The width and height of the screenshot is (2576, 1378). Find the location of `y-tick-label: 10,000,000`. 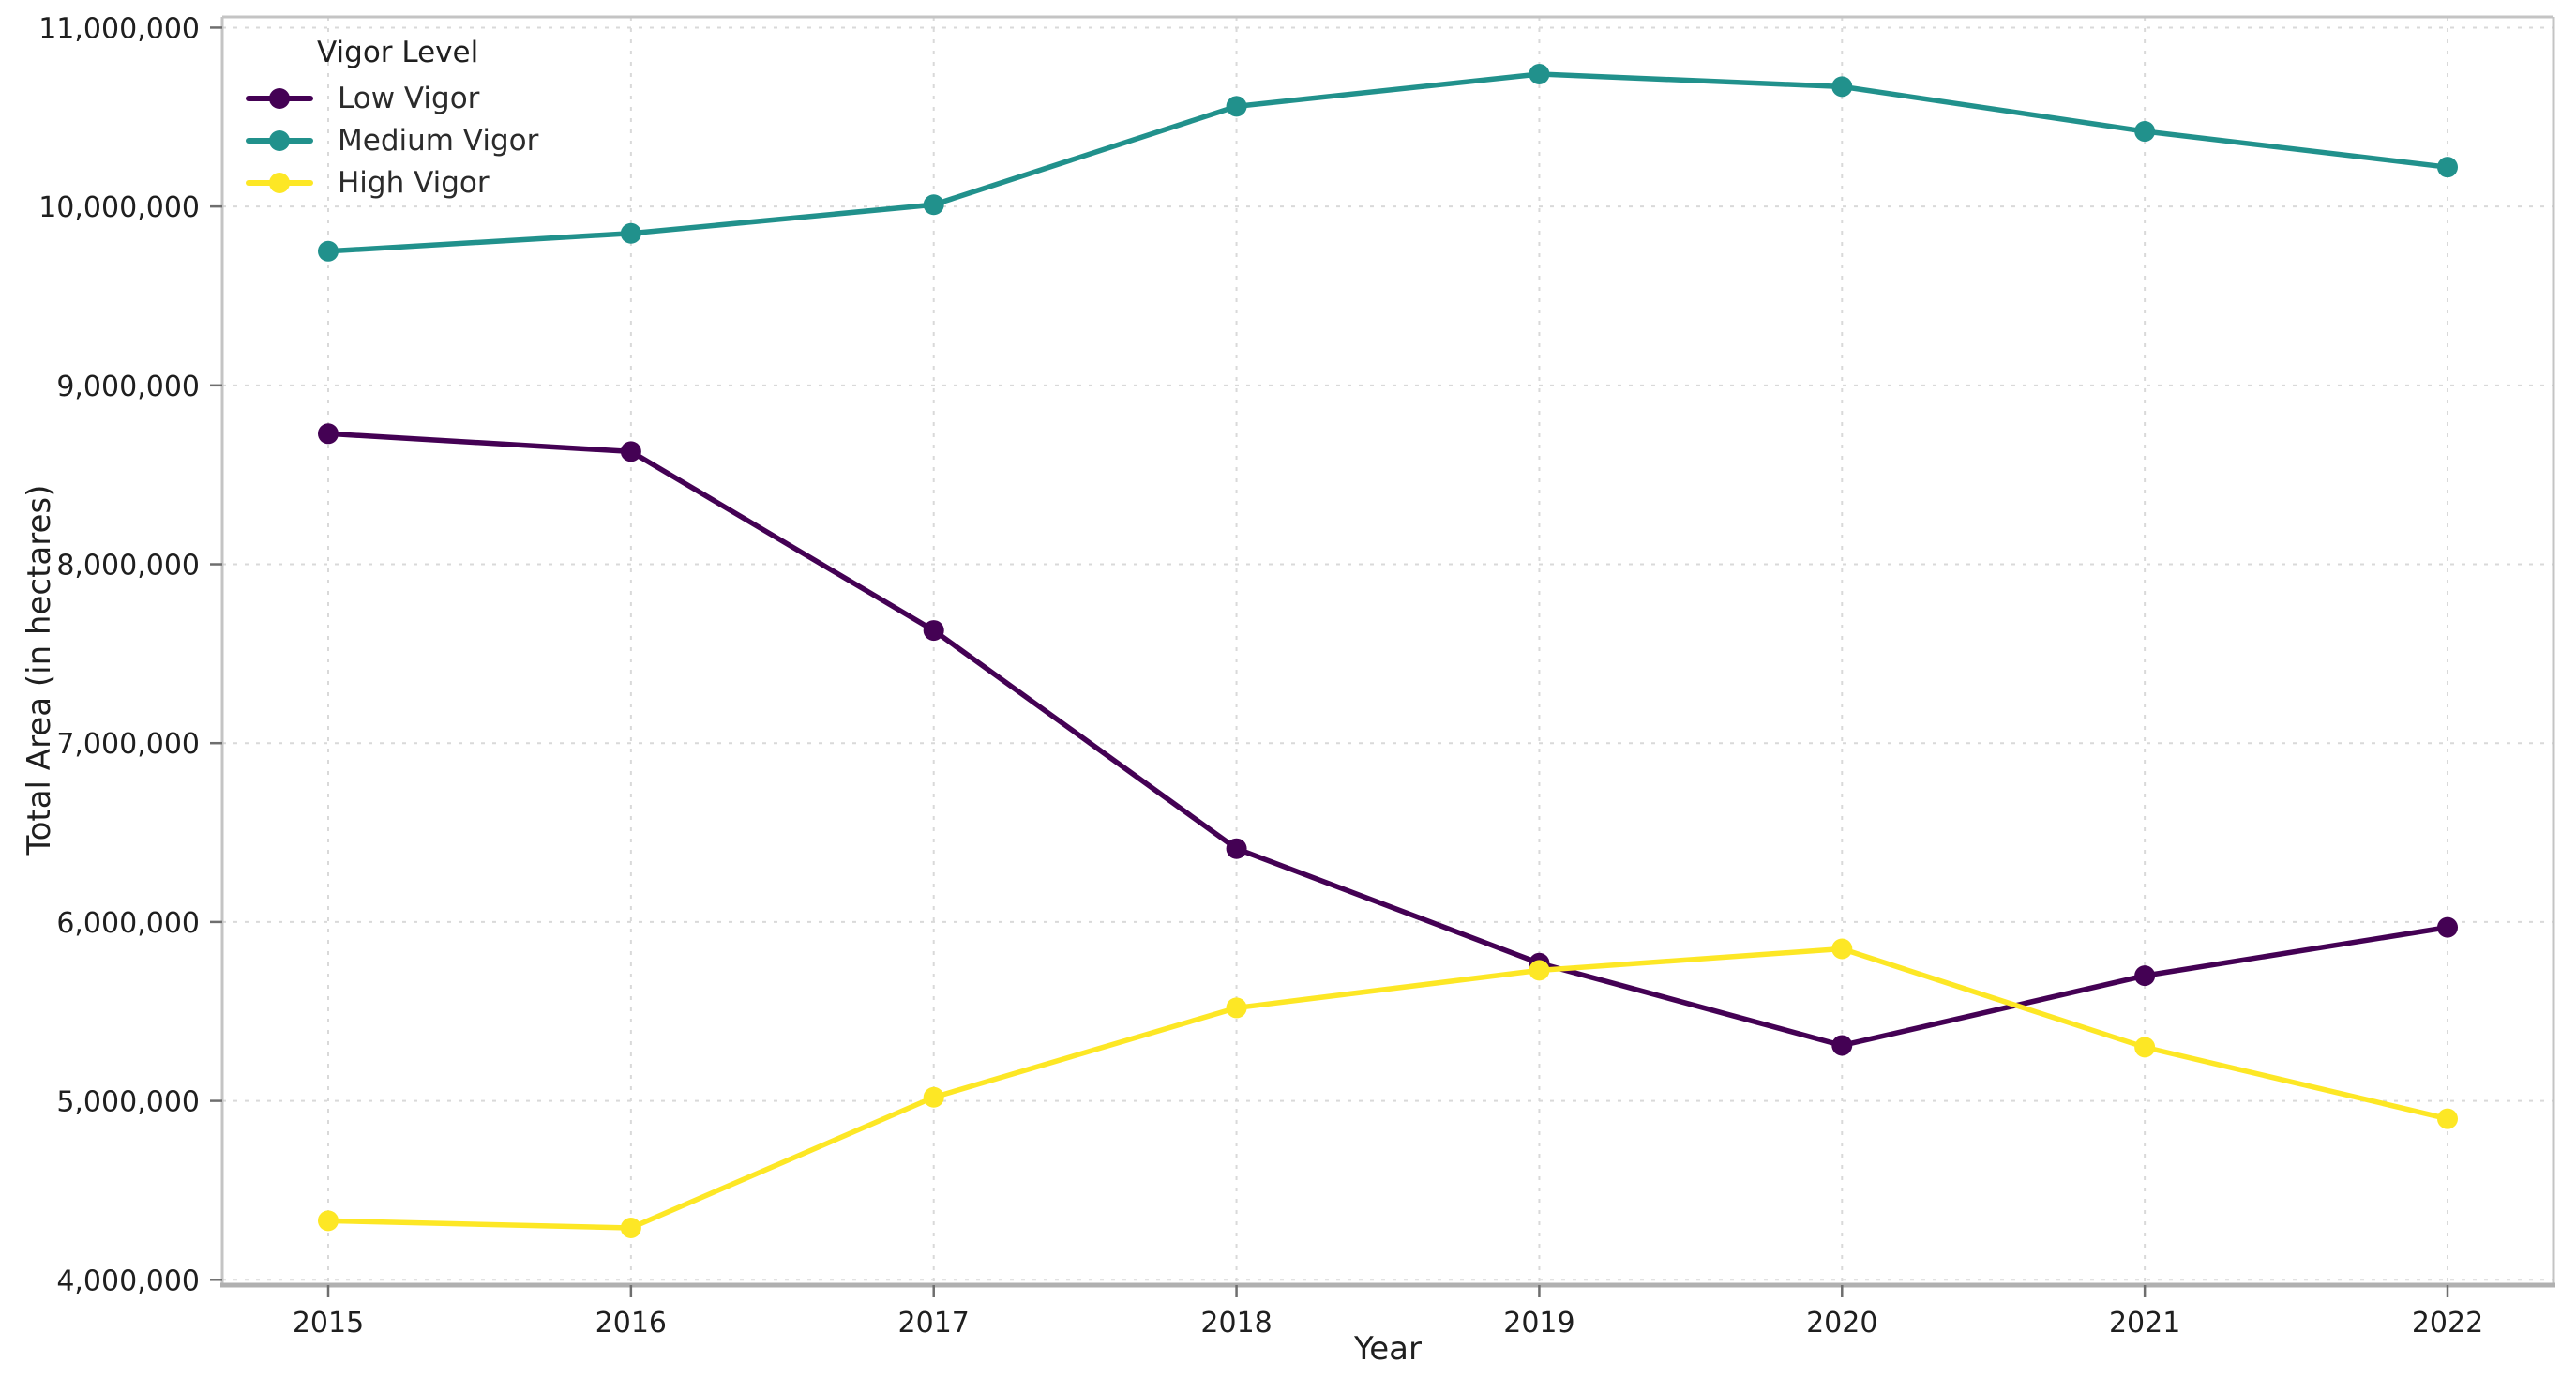

y-tick-label: 10,000,000 is located at coordinates (119, 208).